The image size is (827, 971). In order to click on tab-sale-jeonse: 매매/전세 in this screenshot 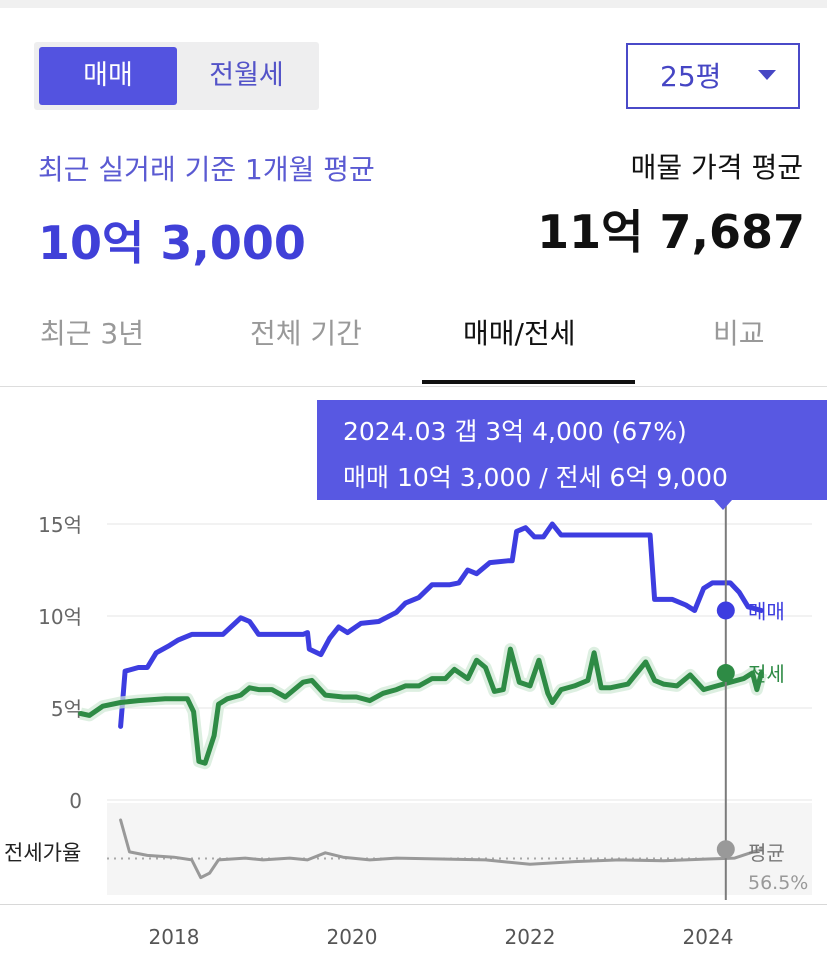, I will do `click(519, 333)`.